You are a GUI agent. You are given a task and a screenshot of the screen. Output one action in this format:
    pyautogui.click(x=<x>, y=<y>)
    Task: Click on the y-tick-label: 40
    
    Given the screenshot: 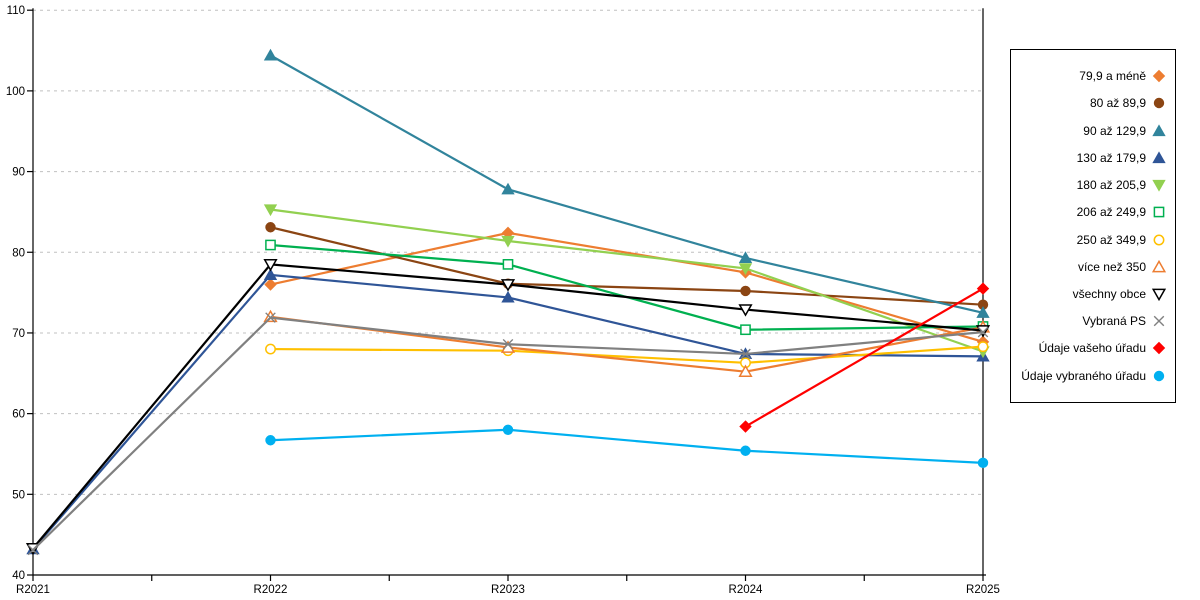 What is the action you would take?
    pyautogui.click(x=18, y=576)
    